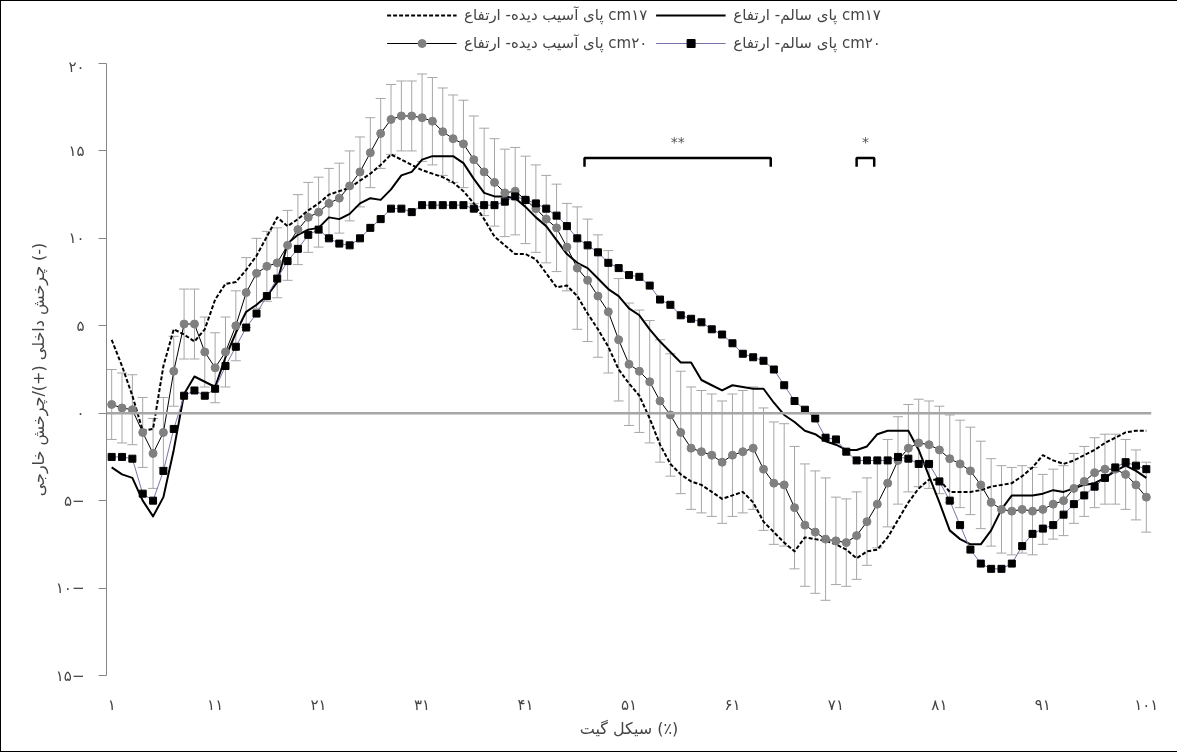 The width and height of the screenshot is (1177, 756). What do you see at coordinates (38, 369) in the screenshot?
I see `y-axis-title: چرخش داخلی (+)/چرخش خارجی (-)` at bounding box center [38, 369].